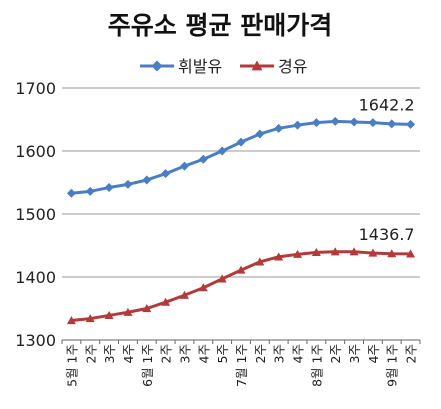 The image size is (441, 409). What do you see at coordinates (392, 365) in the screenshot?
I see `x-tick-label: 9월 1주` at bounding box center [392, 365].